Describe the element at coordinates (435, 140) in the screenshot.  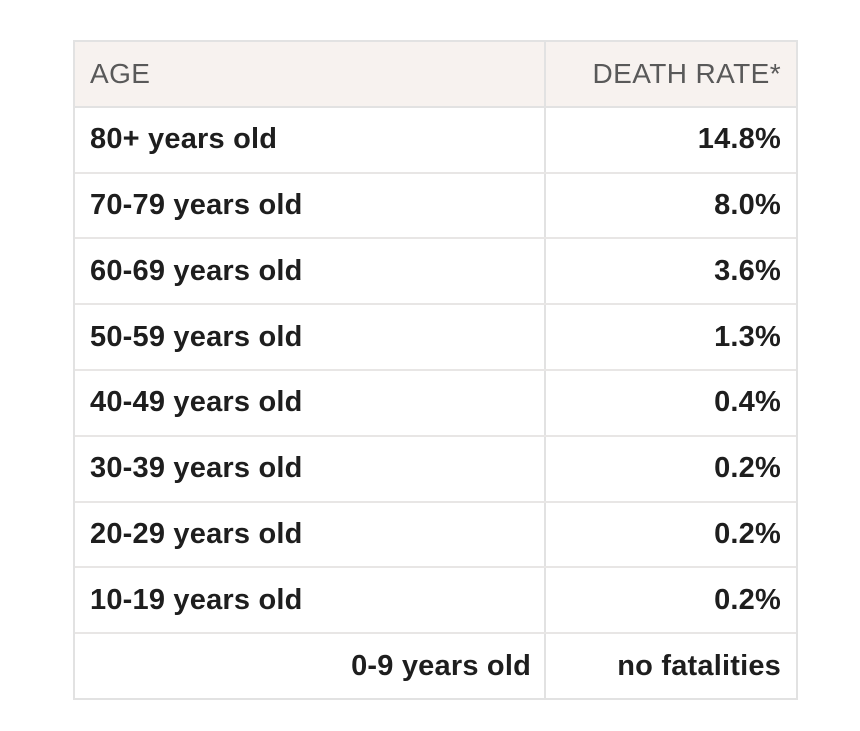
I see `table-row: 80+ years old 14.8%` at that location.